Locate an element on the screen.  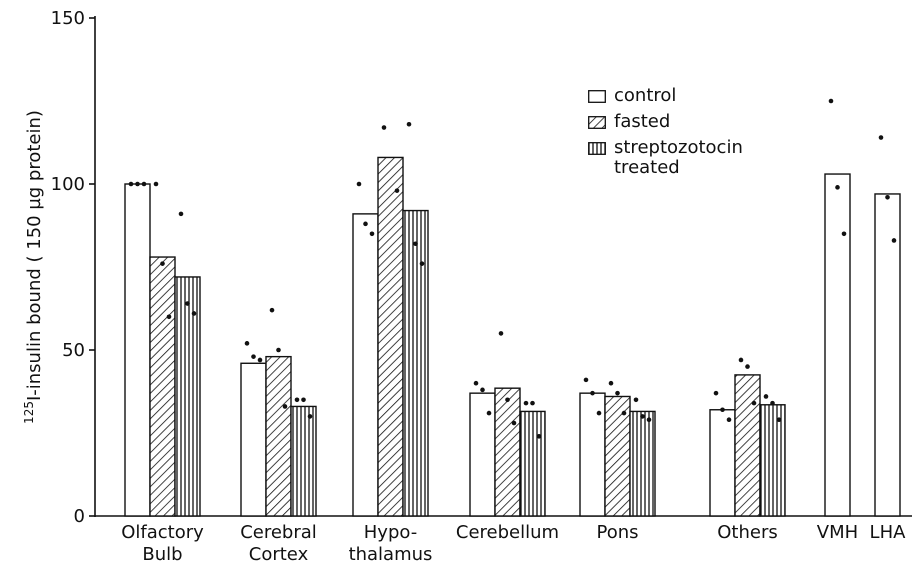
x-tick-line: Cerebellum is located at coordinates (507, 532).